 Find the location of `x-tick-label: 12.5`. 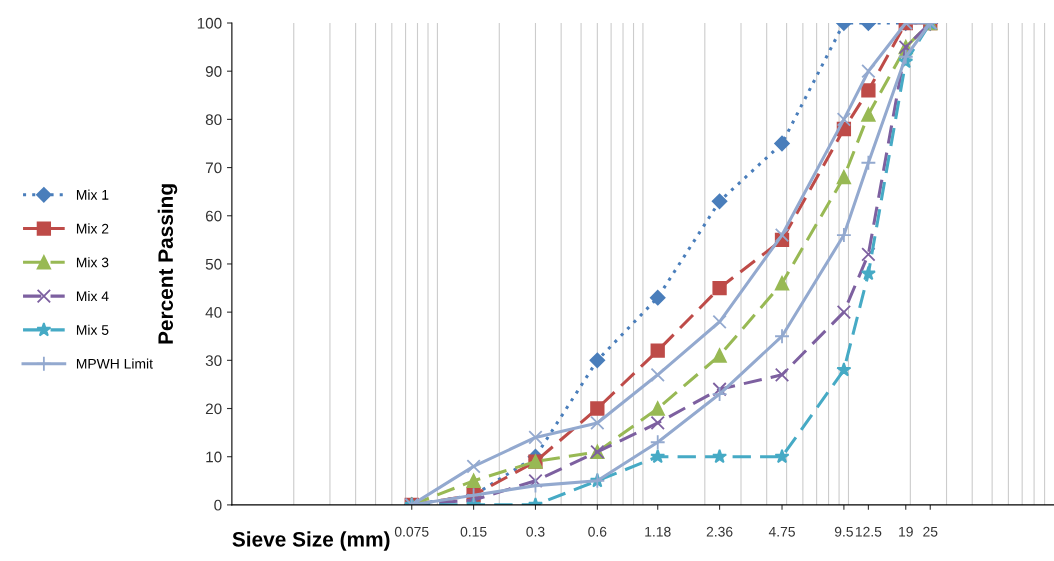

x-tick-label: 12.5 is located at coordinates (868, 531).